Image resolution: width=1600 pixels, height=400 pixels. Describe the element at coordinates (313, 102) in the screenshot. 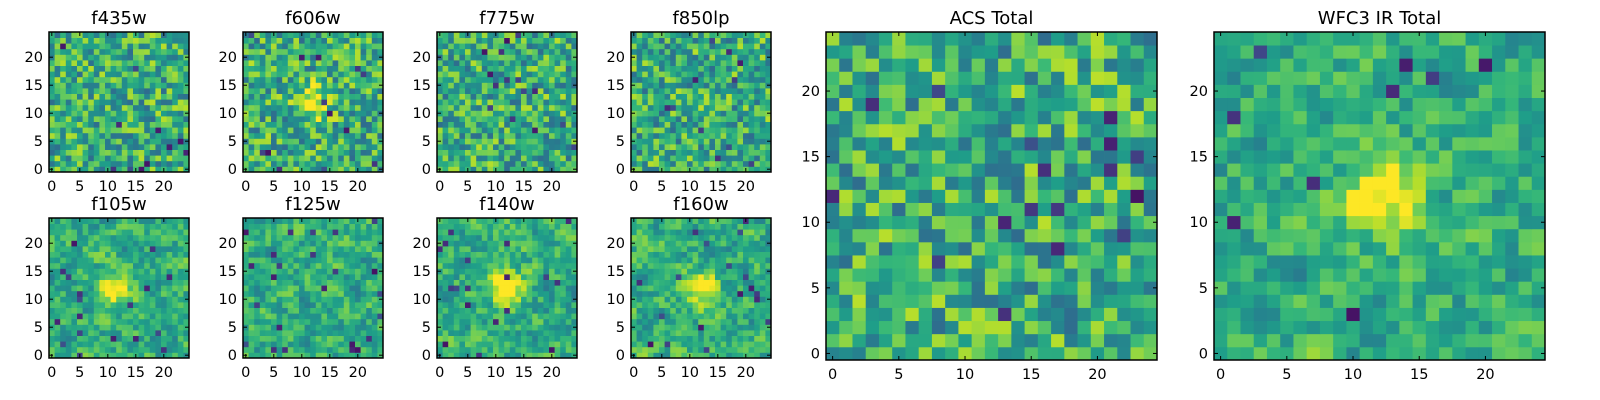

I see `heatmap-cells-f606w` at that location.